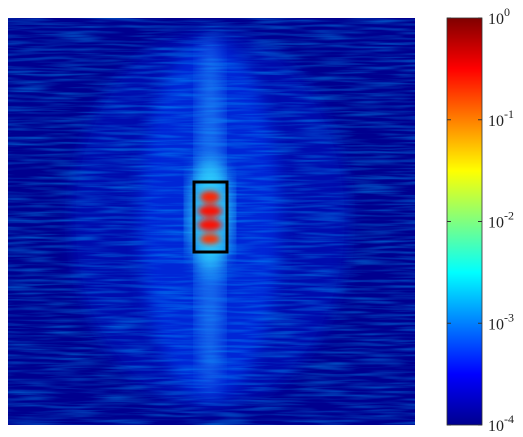 The image size is (523, 437). I want to click on tick-label: 10⁻⁴, so click(501, 423).